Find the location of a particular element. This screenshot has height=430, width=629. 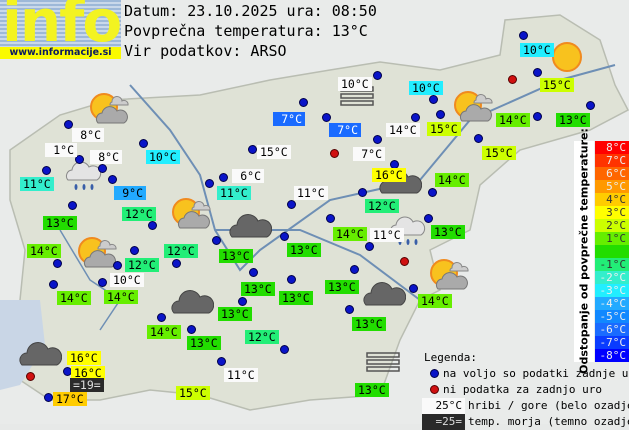

logo-text: info is located at coordinates (61, 23).